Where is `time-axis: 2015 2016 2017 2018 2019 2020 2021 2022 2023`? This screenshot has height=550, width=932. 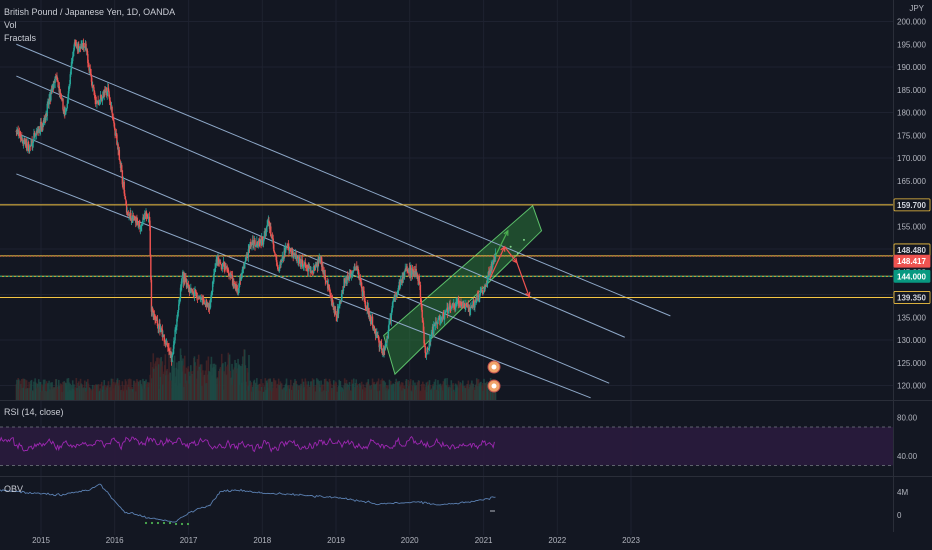
time-axis: 2015 2016 2017 2018 2019 2020 2021 2022 2023 is located at coordinates (336, 540).